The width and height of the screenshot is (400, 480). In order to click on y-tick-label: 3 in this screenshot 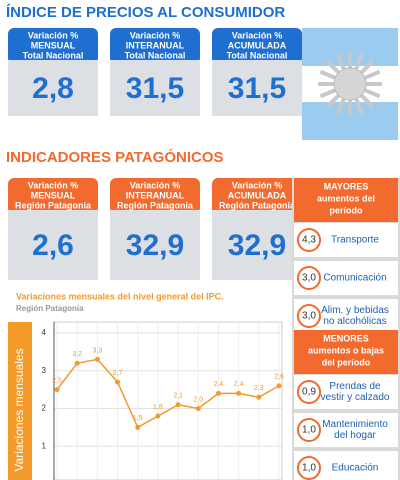, I will do `click(44, 370)`.